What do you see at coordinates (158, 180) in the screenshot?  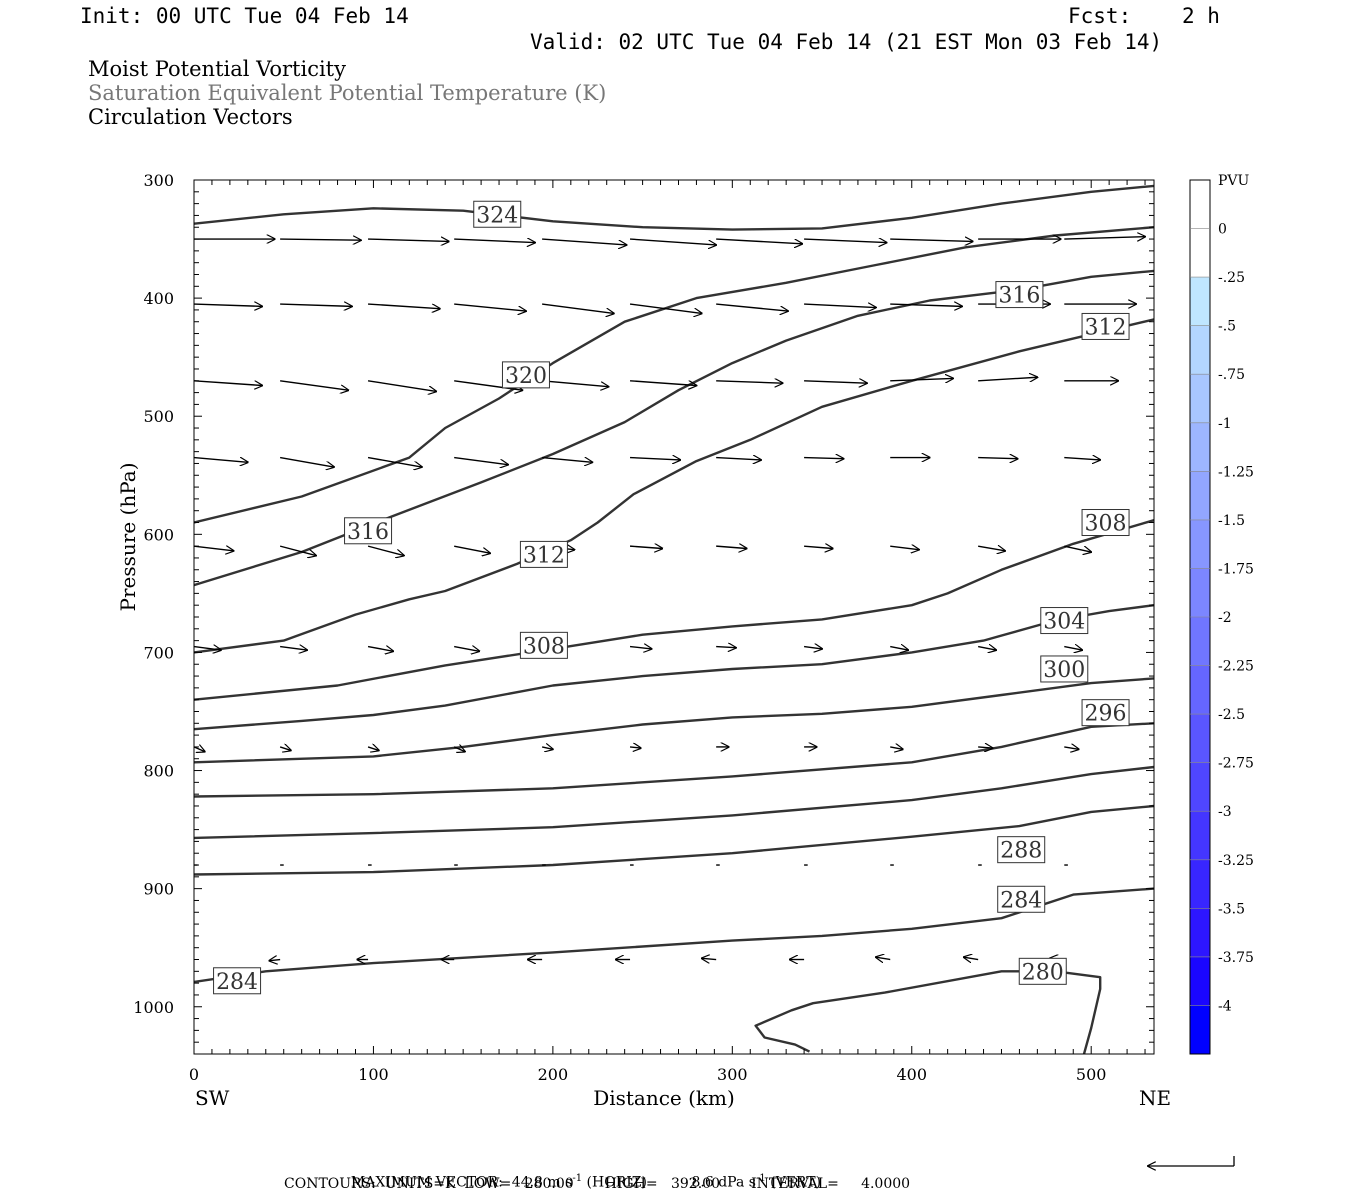 I see `y-tick-label: 300` at bounding box center [158, 180].